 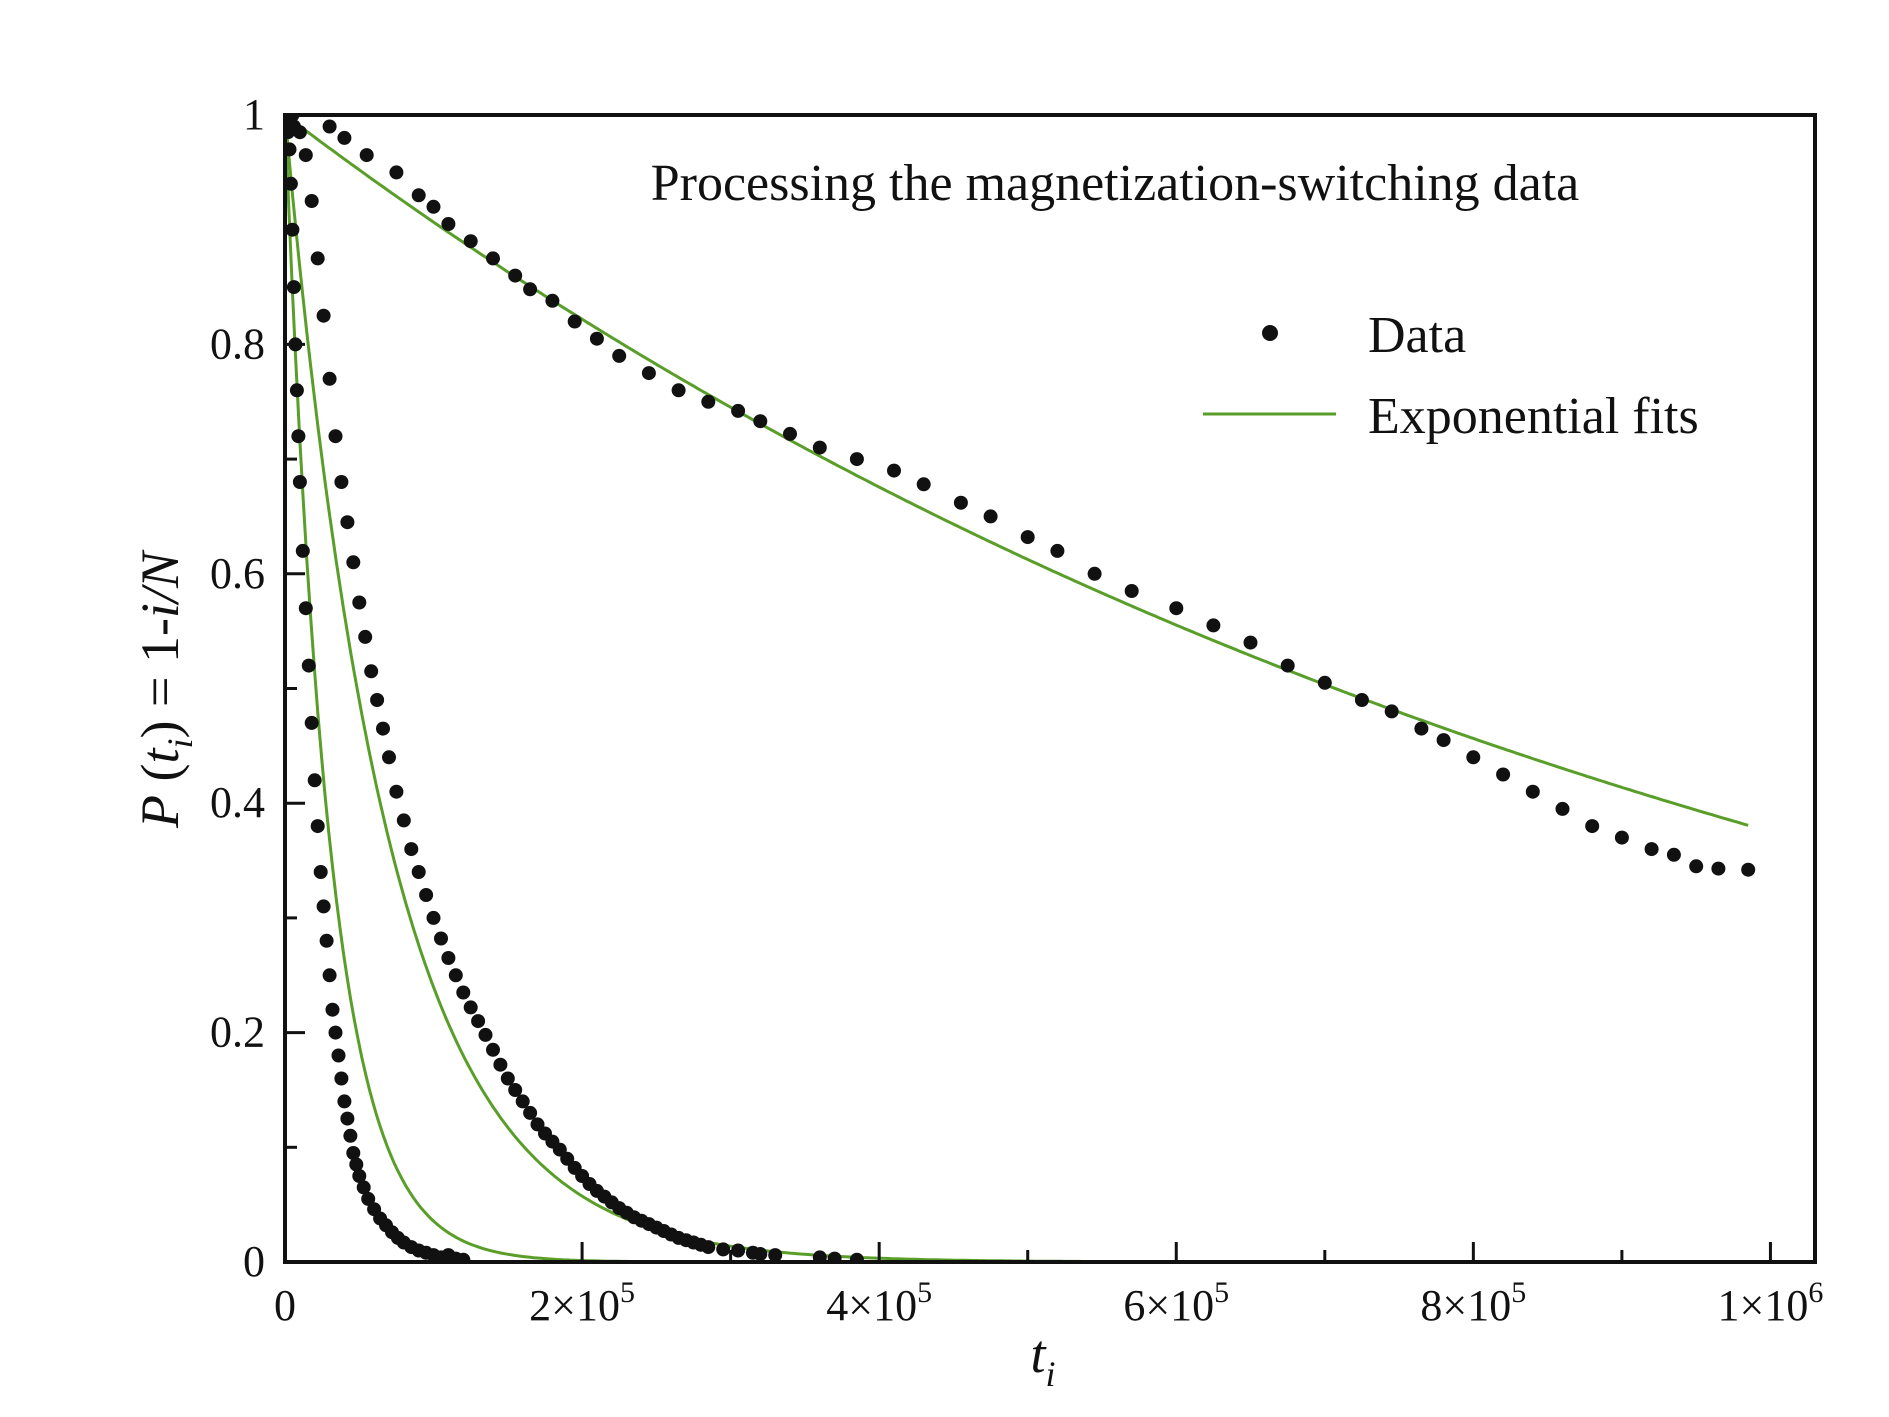 What do you see at coordinates (1051, 1374) in the screenshot?
I see `x-axis-label-sub: i` at bounding box center [1051, 1374].